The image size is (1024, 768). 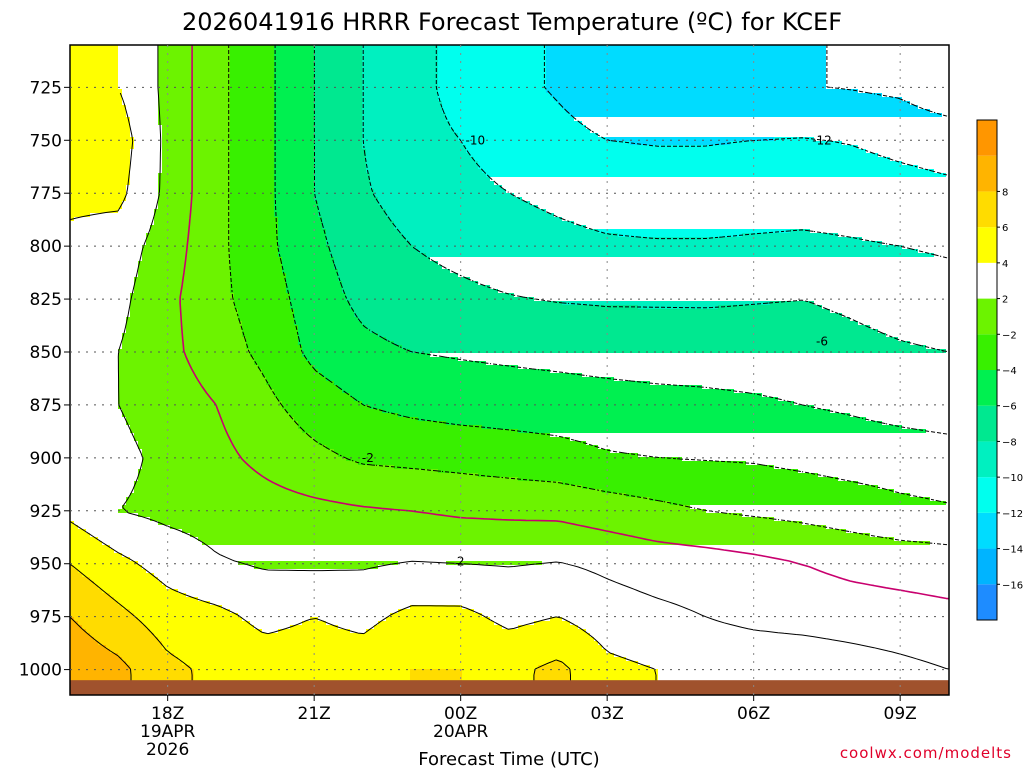 What do you see at coordinates (987, 245) in the screenshot?
I see `colorbar-swatch` at bounding box center [987, 245].